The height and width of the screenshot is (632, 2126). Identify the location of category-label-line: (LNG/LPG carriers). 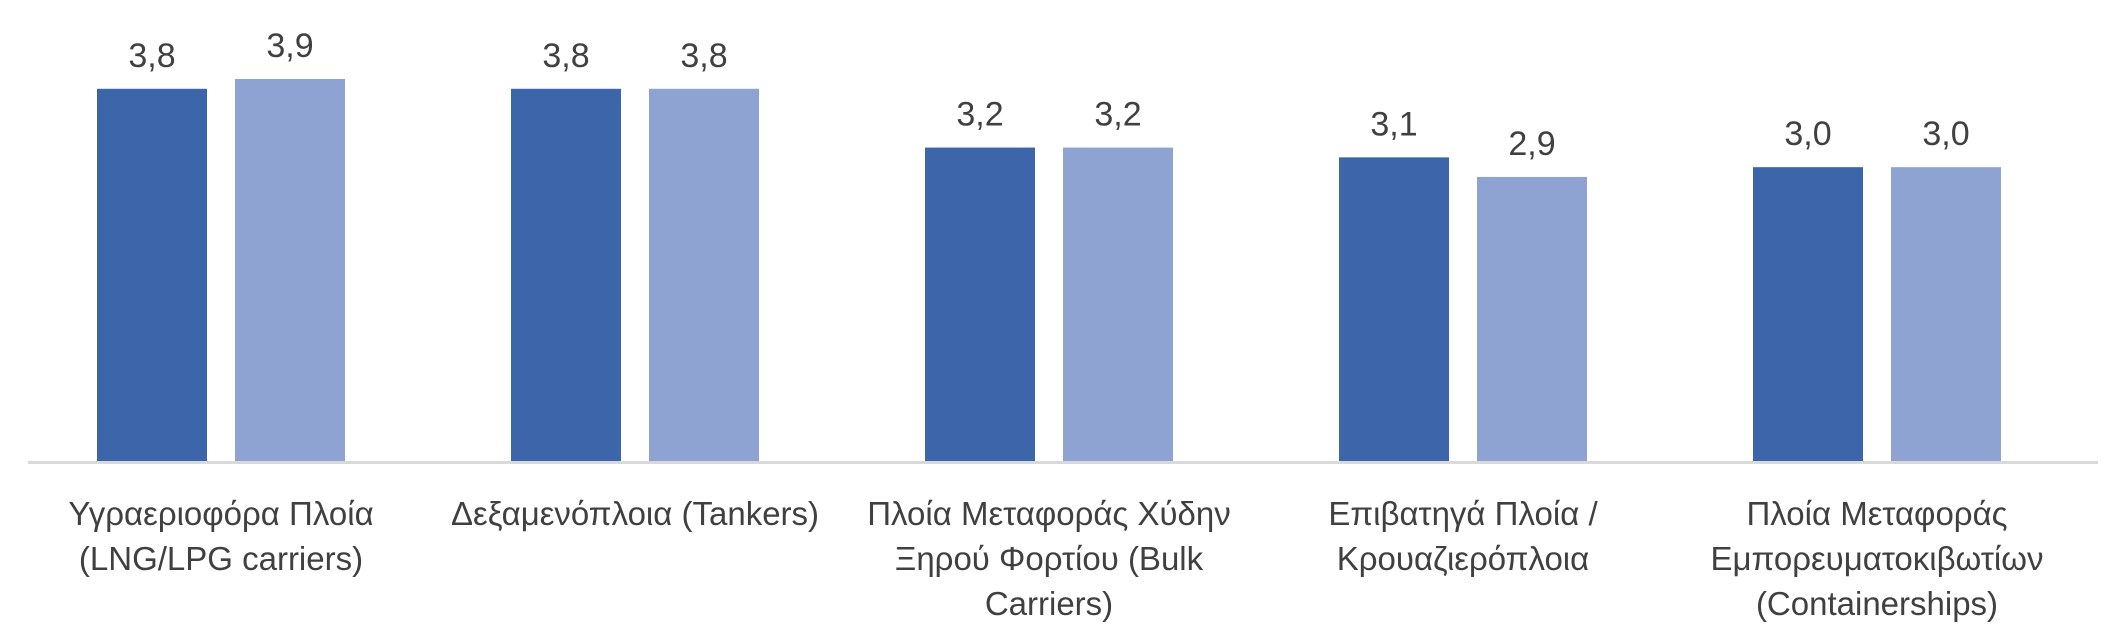
(221, 558).